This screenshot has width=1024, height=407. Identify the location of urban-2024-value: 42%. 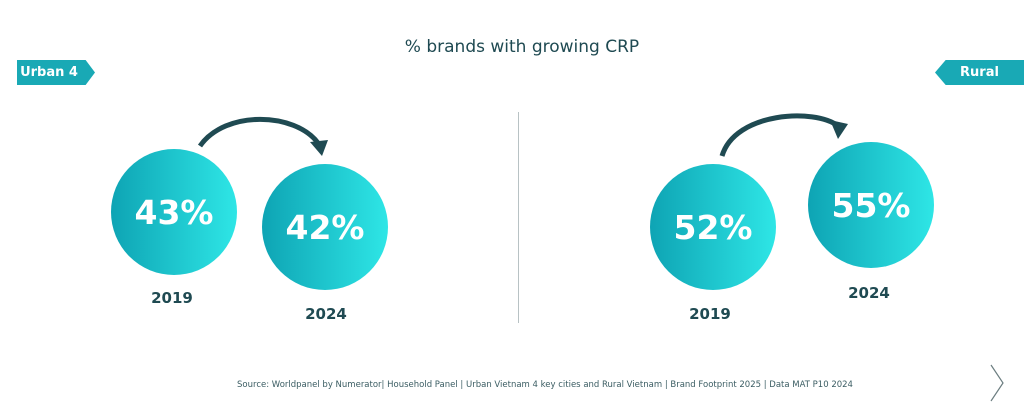
(325, 227).